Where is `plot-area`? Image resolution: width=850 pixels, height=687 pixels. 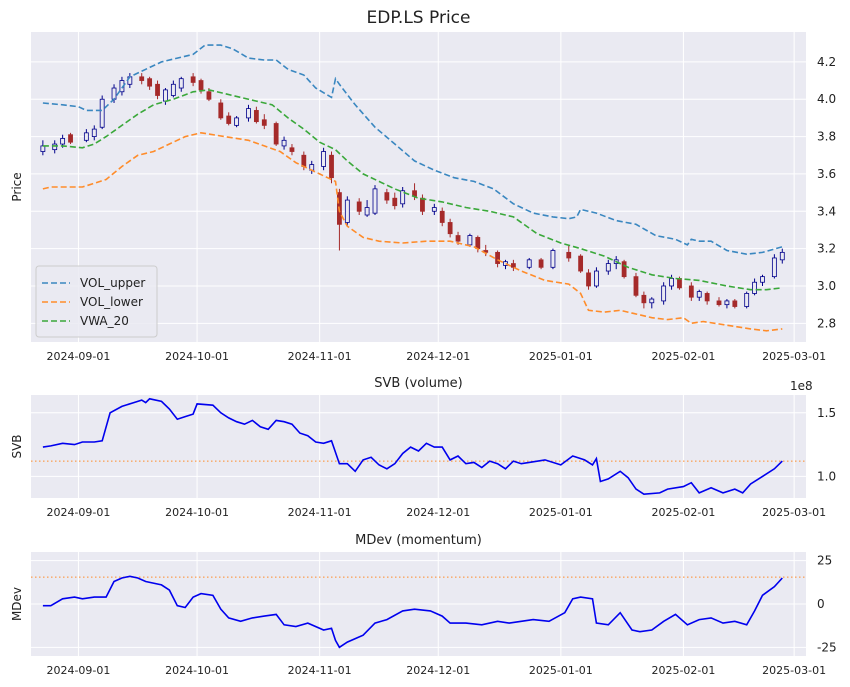 plot-area is located at coordinates (418, 446).